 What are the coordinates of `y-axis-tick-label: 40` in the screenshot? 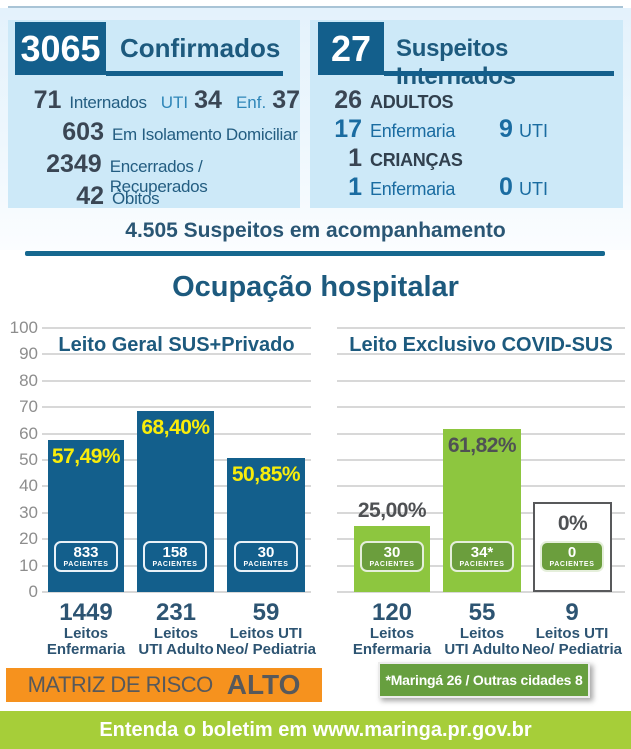 It's located at (28, 486).